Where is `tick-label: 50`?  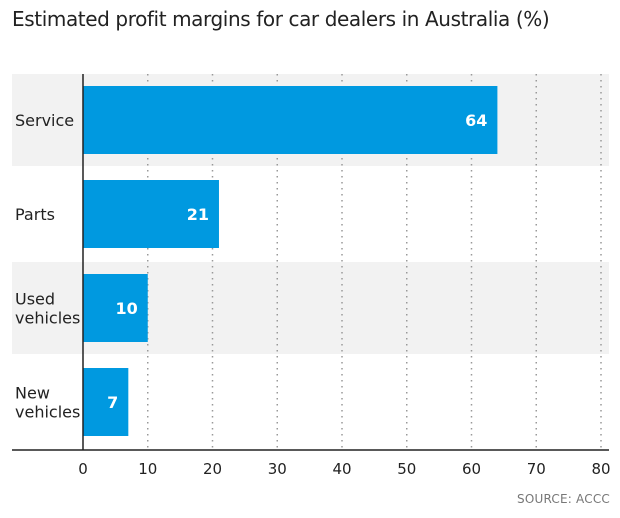 tick-label: 50 is located at coordinates (406, 469).